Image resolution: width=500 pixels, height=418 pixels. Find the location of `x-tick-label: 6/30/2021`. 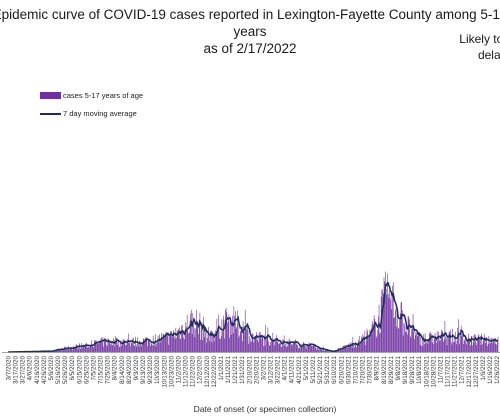

x-tick-label: 6/30/2021 is located at coordinates (348, 370).